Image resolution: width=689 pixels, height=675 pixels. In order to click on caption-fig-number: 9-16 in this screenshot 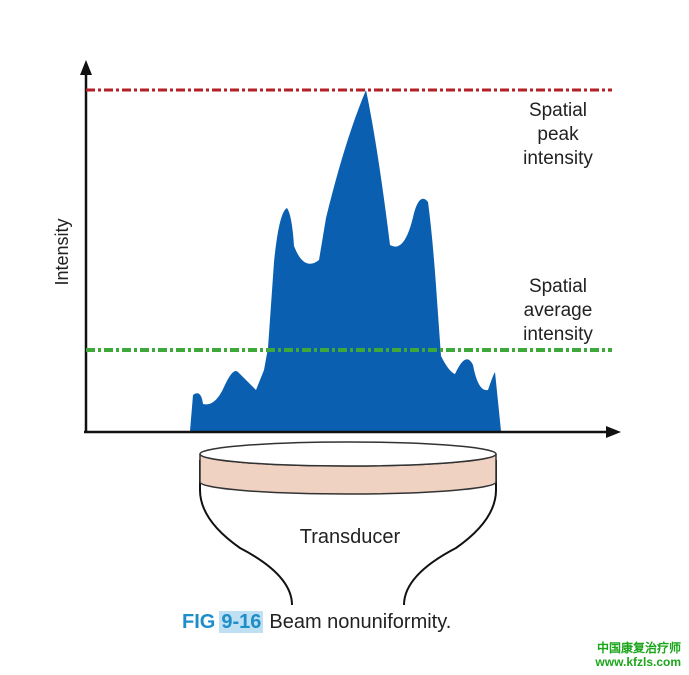, I will do `click(241, 622)`.